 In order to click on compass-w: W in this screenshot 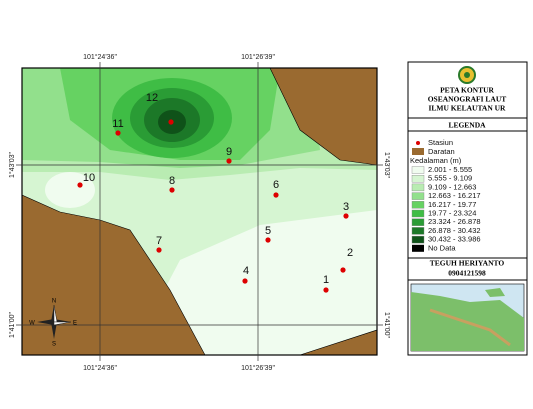, I will do `click(32, 324)`.